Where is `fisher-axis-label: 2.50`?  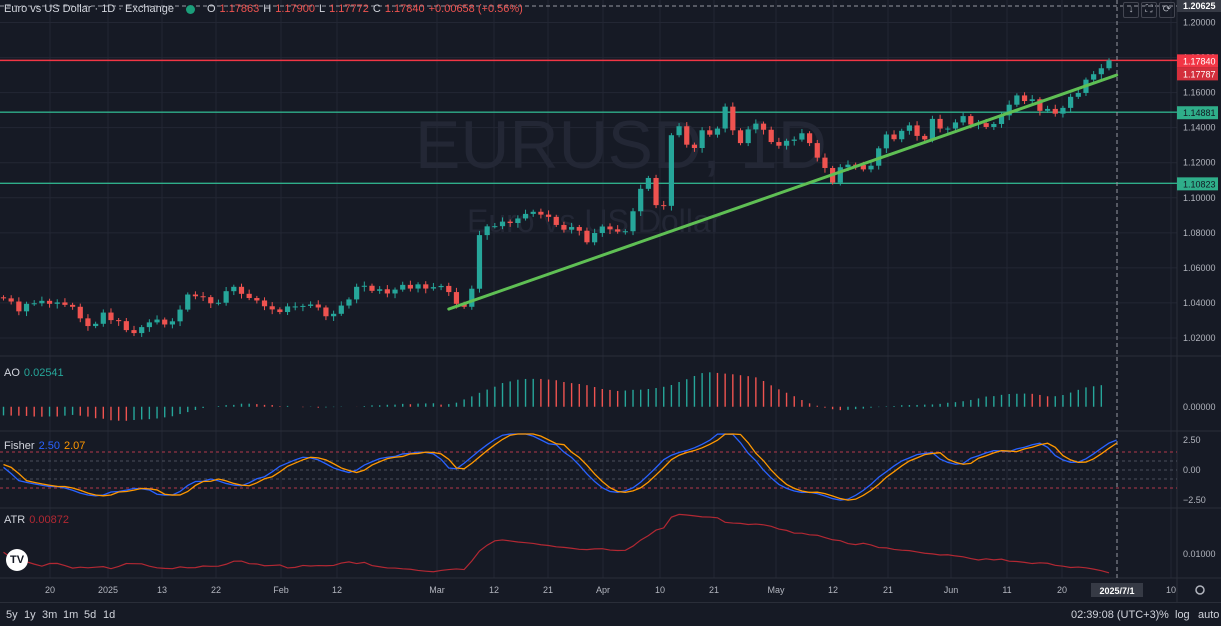 fisher-axis-label: 2.50 is located at coordinates (1192, 440).